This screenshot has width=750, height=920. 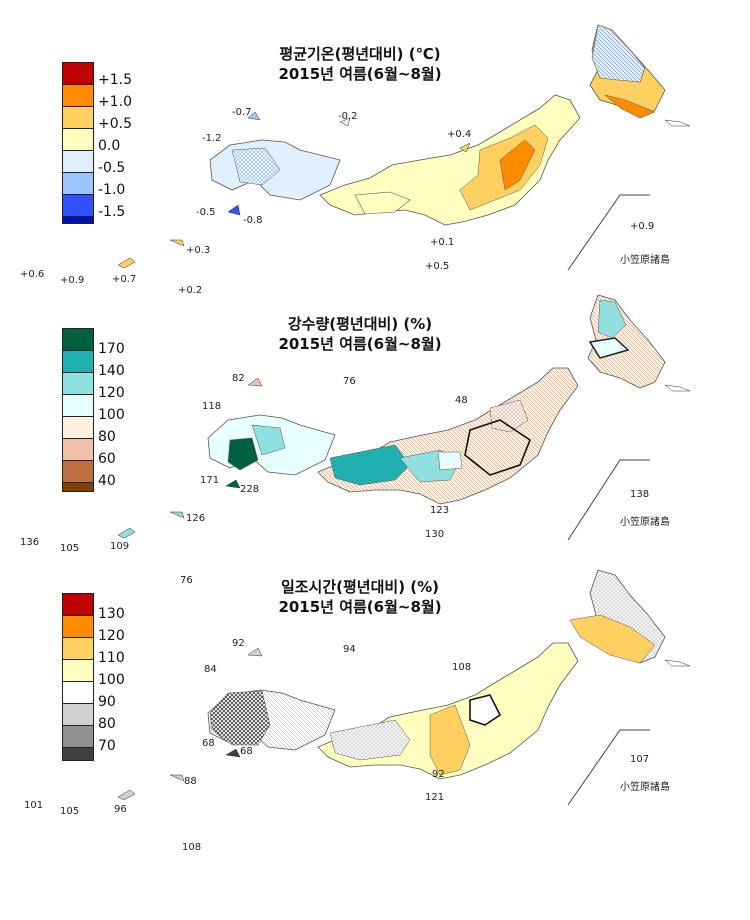 I want to click on region-label: +0.6, so click(x=32, y=274).